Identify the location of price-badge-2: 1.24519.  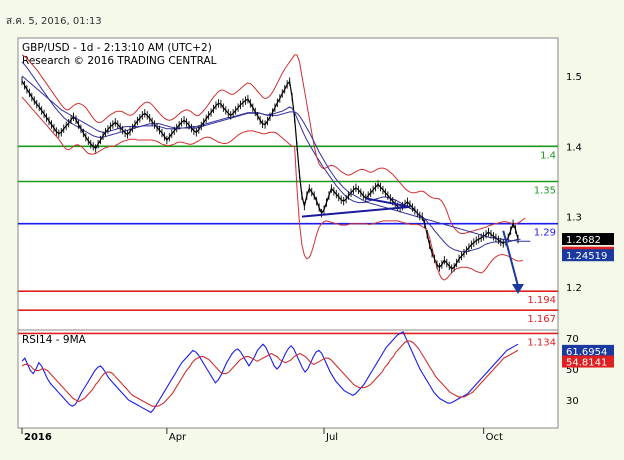
(586, 256).